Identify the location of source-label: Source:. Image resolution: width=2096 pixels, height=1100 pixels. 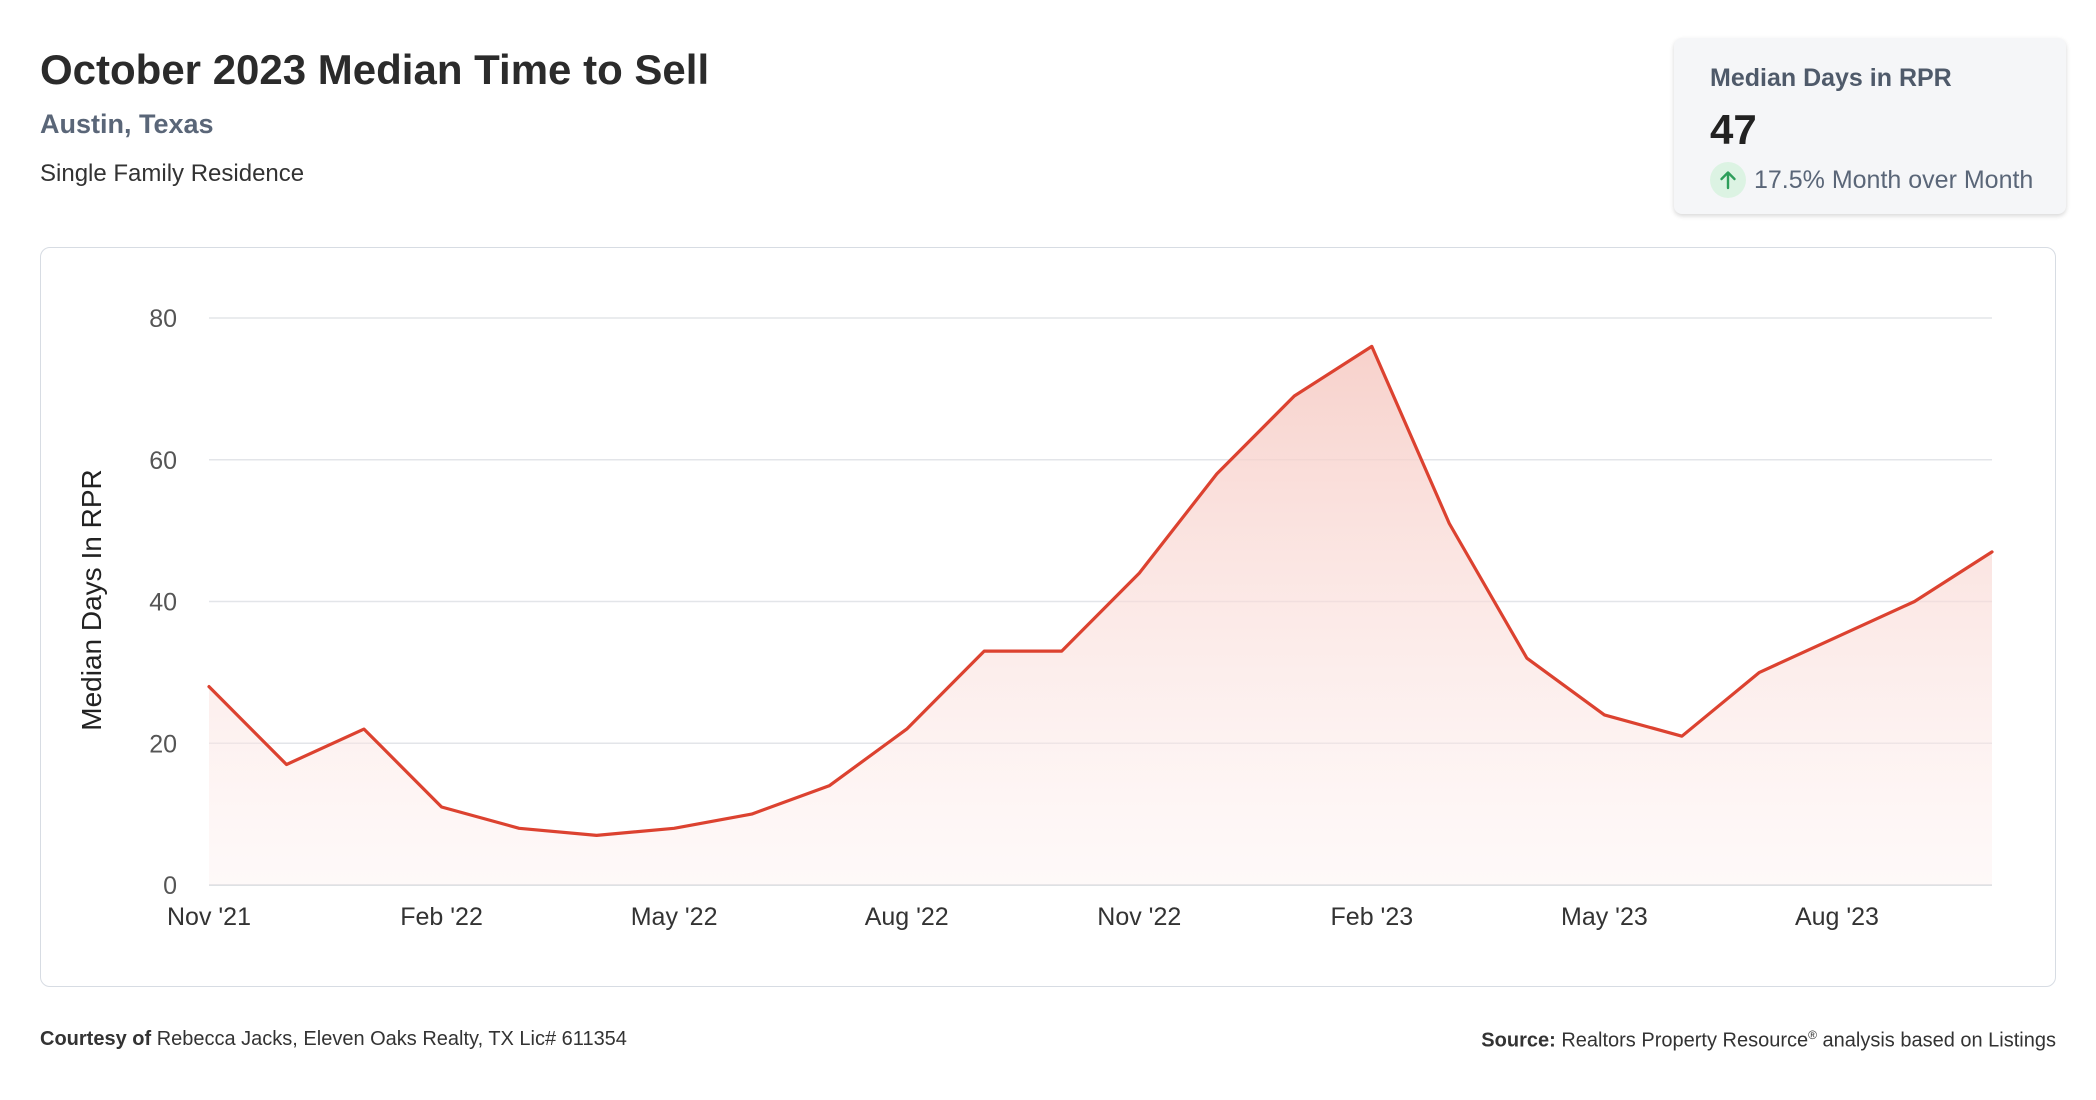
(1518, 1040).